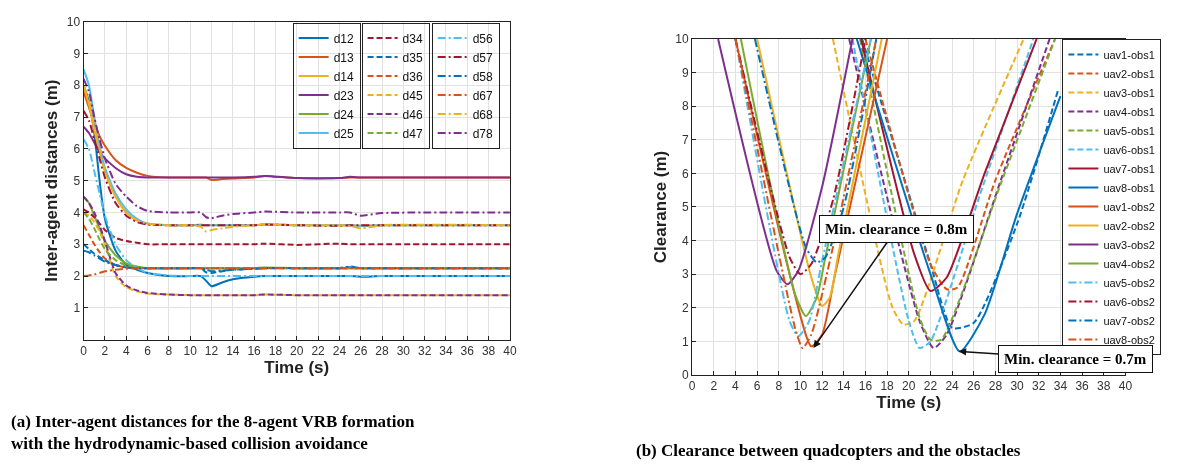 The width and height of the screenshot is (1178, 471). Describe the element at coordinates (1129, 225) in the screenshot. I see `legend-label: uav2-obs2` at that location.